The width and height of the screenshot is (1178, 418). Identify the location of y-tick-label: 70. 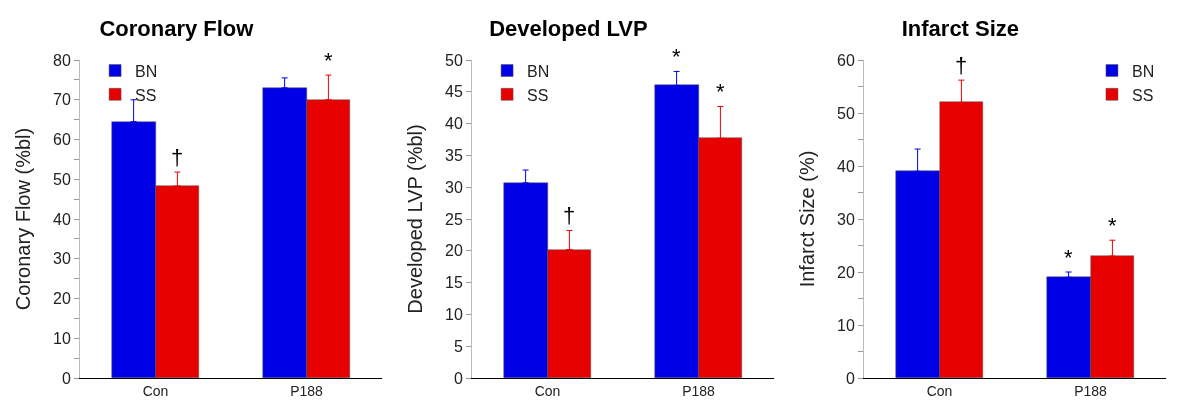
(62, 100).